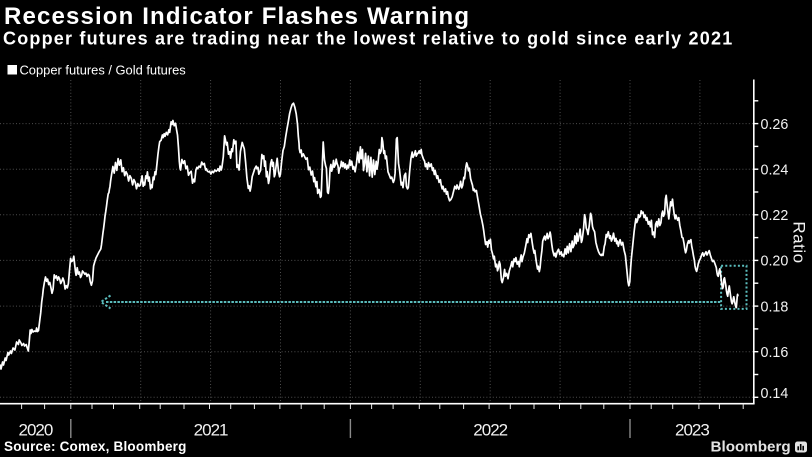 The width and height of the screenshot is (812, 457). Describe the element at coordinates (103, 70) in the screenshot. I see `svg-text: Copper futures / Gold futures` at that location.